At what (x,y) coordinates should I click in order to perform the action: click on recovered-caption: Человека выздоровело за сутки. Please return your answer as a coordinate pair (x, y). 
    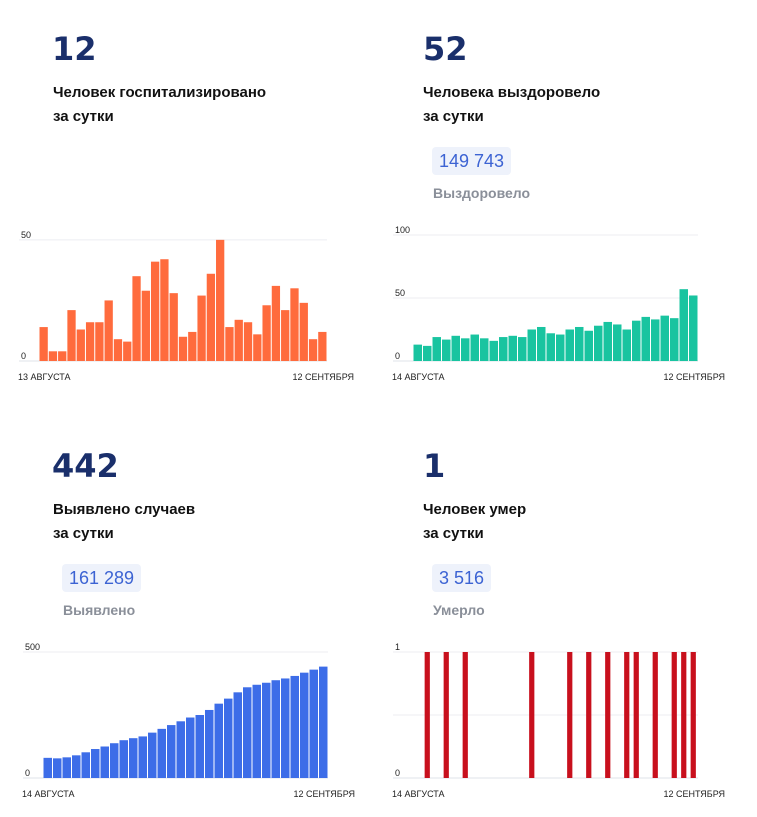
    Looking at the image, I should click on (563, 105).